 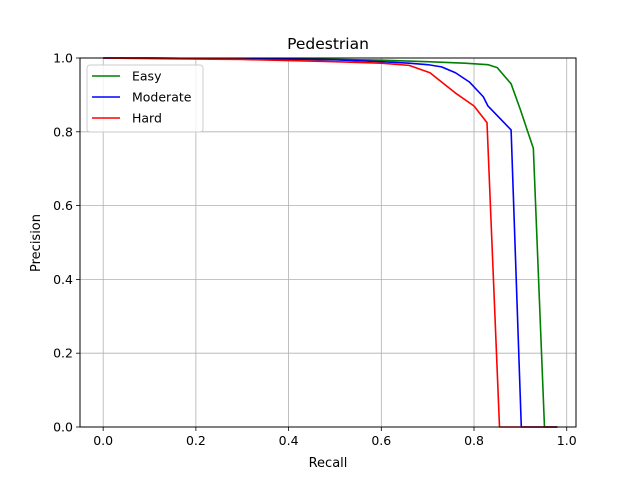 What do you see at coordinates (63, 353) in the screenshot?
I see `y-tick-label: 0.2` at bounding box center [63, 353].